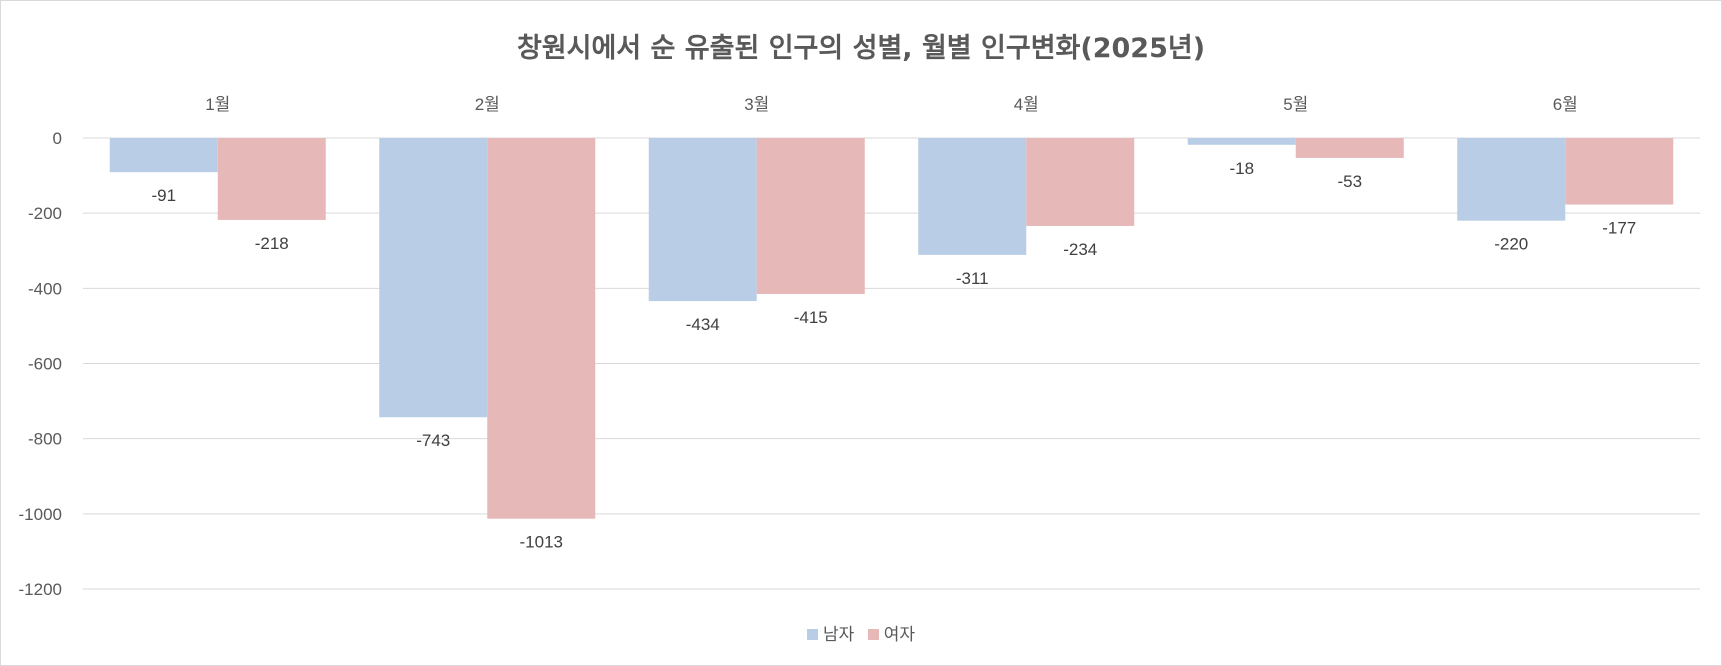  I want to click on y-tick-label: 0, so click(57, 138).